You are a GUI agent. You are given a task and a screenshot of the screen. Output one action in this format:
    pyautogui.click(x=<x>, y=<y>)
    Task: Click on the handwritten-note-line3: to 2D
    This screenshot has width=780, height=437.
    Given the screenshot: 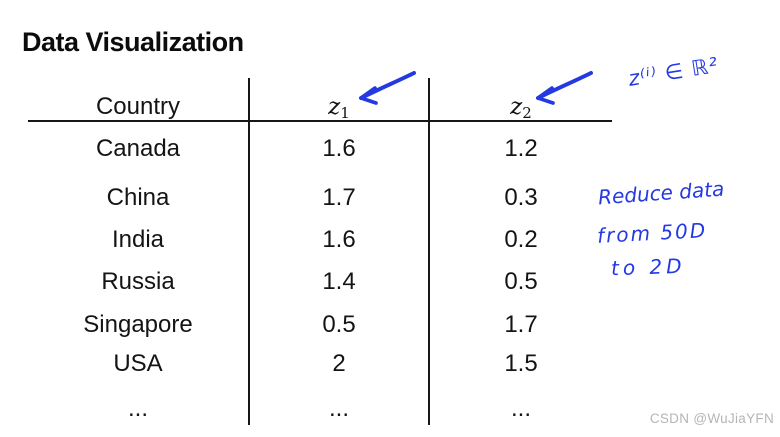 What is the action you would take?
    pyautogui.click(x=648, y=267)
    